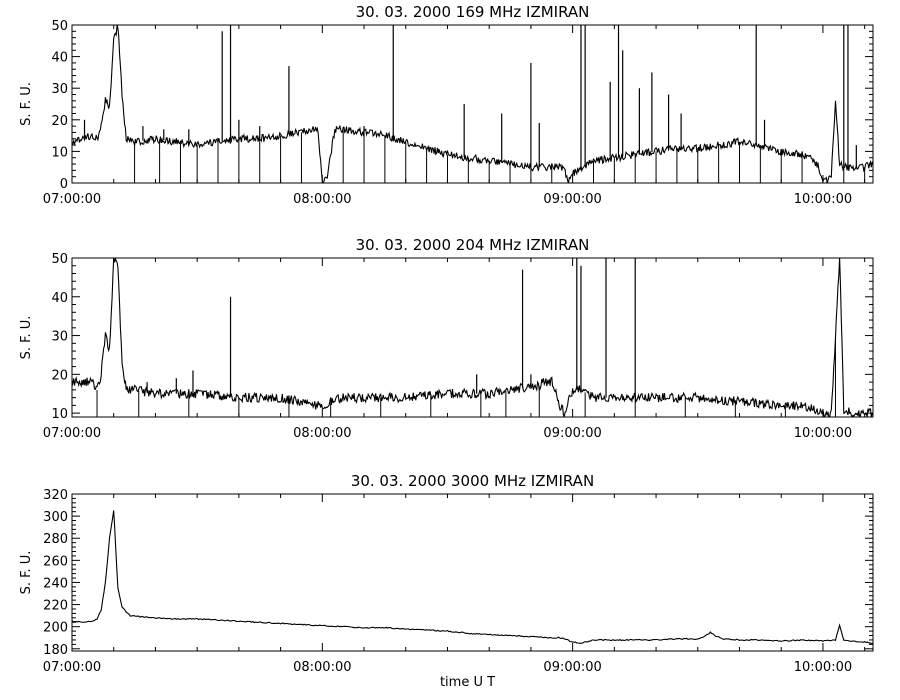 This screenshot has width=900, height=700. I want to click on y-tick-label: 180, so click(55, 650).